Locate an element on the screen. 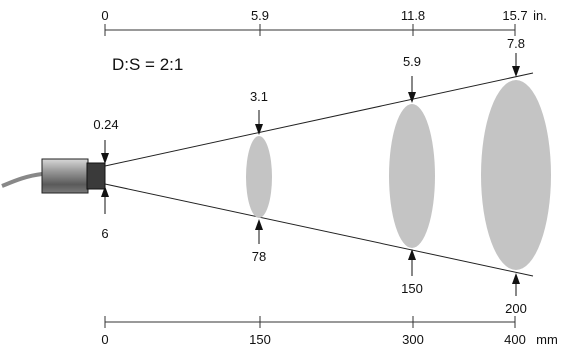 Image resolution: width=576 pixels, height=352 pixels. spot-size-label-mm: 78 is located at coordinates (259, 256).